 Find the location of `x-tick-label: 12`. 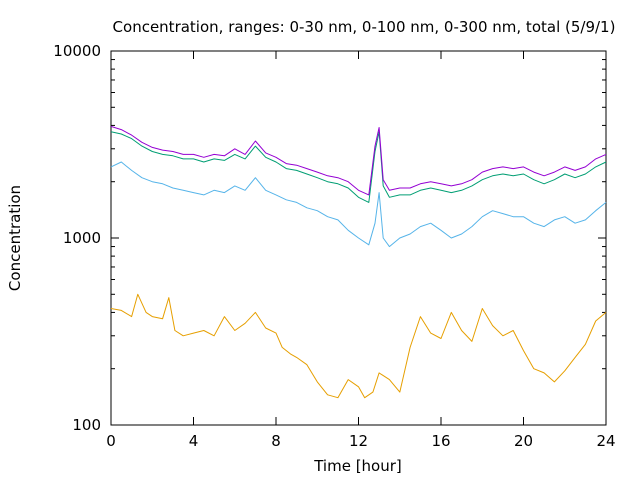

x-tick-label: 12 is located at coordinates (358, 441).